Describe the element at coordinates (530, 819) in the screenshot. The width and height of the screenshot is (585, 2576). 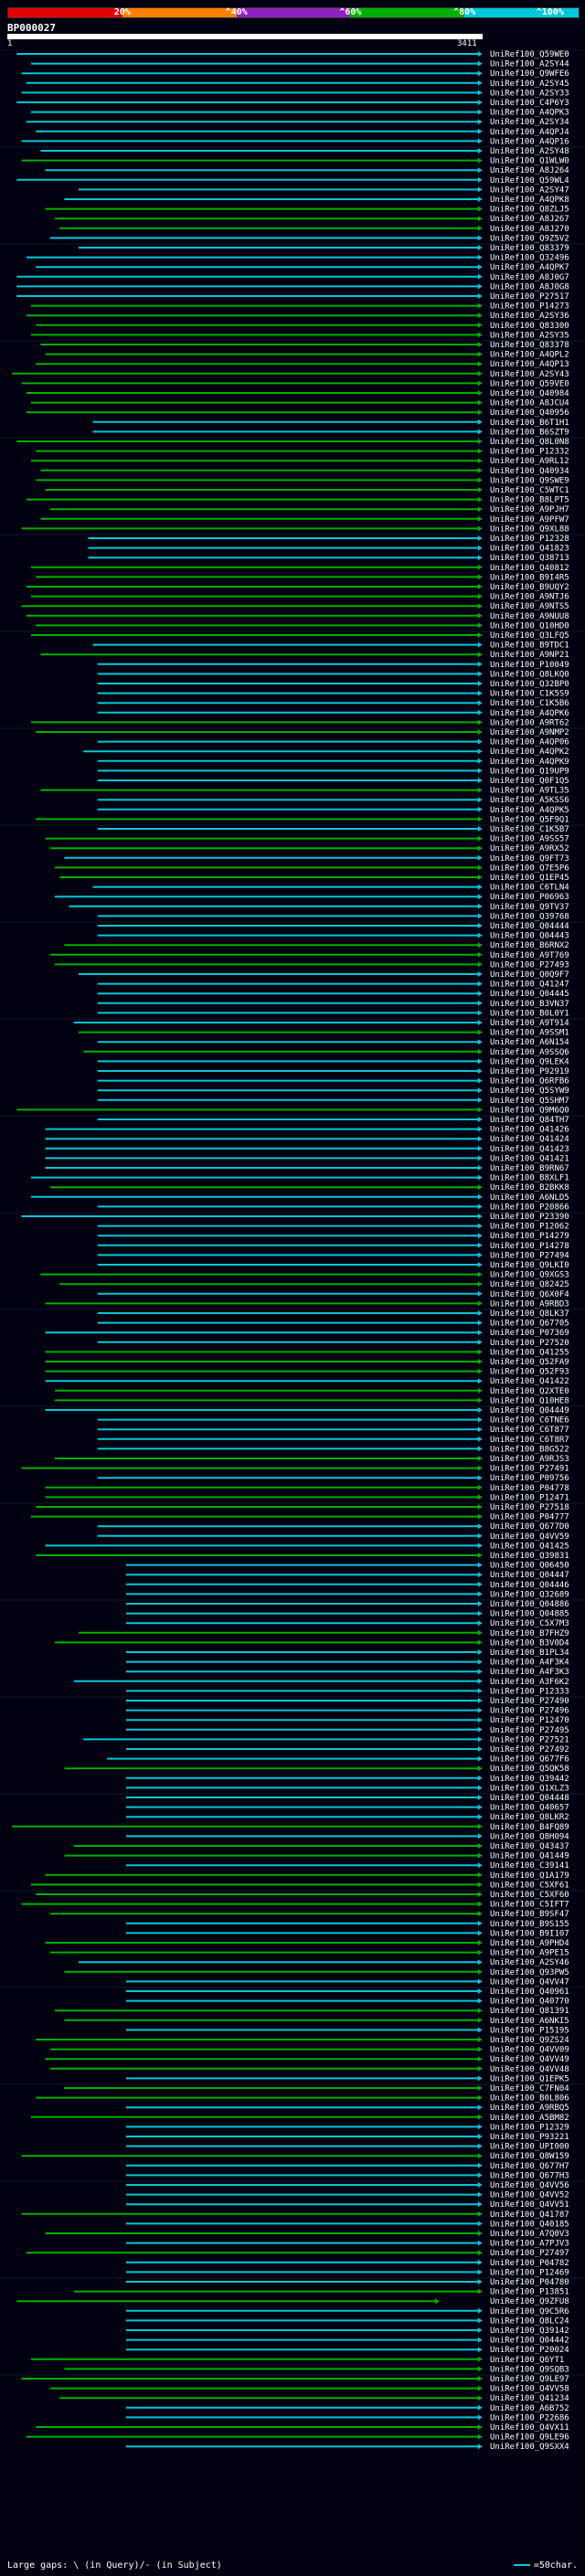
I see `hit-label: UniRef100_Q5F9Q1` at that location.